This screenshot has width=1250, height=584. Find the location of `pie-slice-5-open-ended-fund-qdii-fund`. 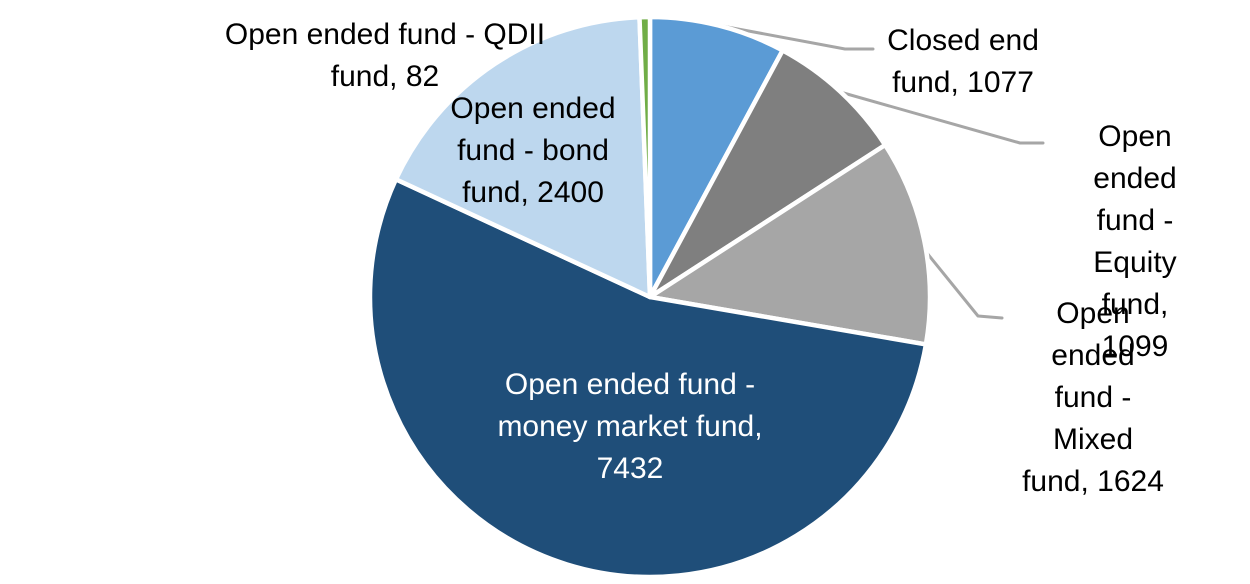

pie-slice-5-open-ended-fund-qdii-fund is located at coordinates (645, 157).